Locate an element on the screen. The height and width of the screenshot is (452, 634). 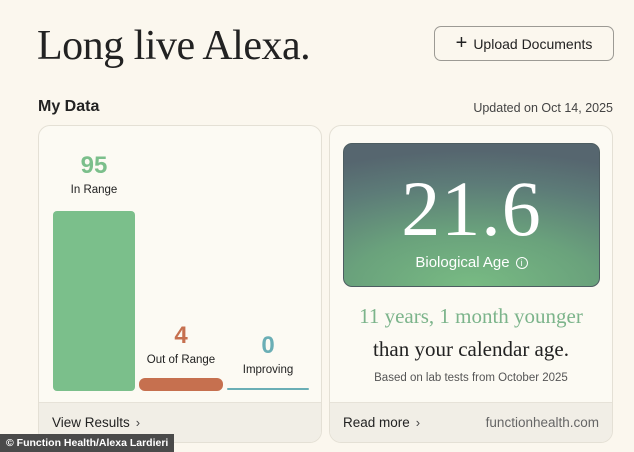
info-icon: i is located at coordinates (521, 262).